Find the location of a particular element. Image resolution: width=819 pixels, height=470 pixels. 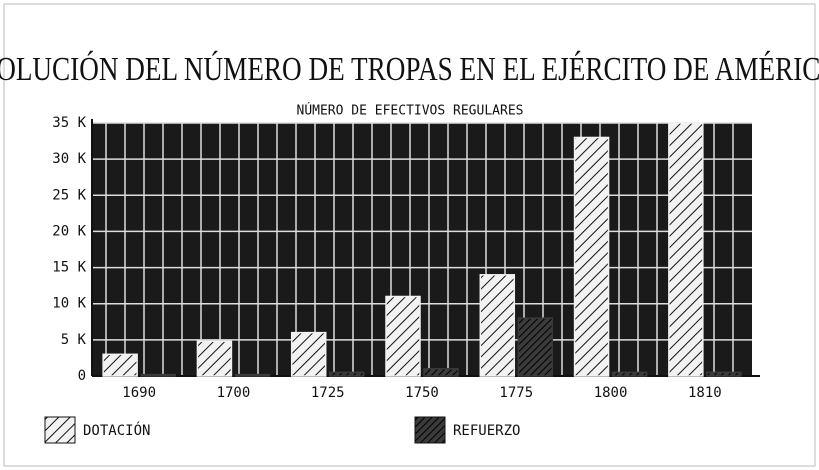

y-tick-label: 30 K is located at coordinates (69, 159).